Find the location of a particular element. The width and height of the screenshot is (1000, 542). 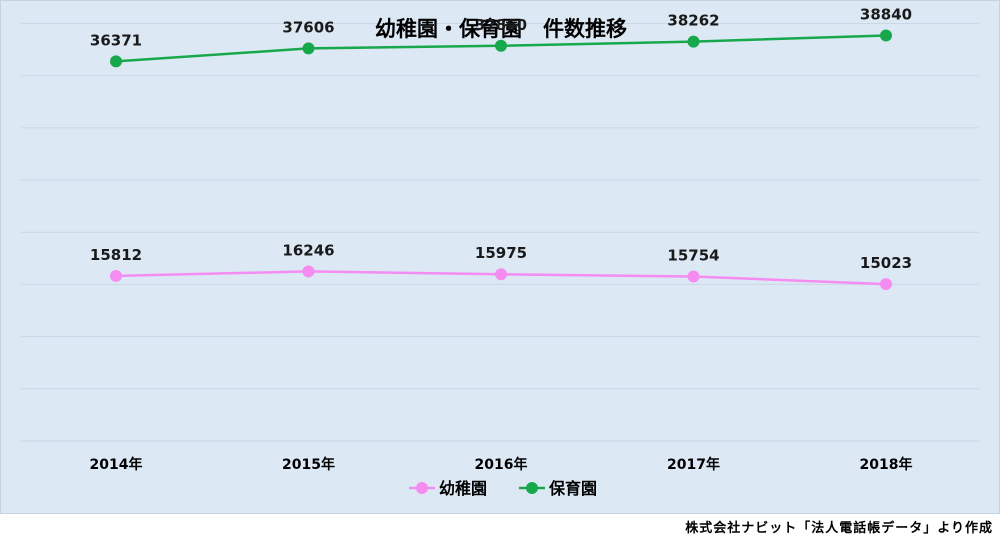

data-label: 15754 is located at coordinates (693, 256).